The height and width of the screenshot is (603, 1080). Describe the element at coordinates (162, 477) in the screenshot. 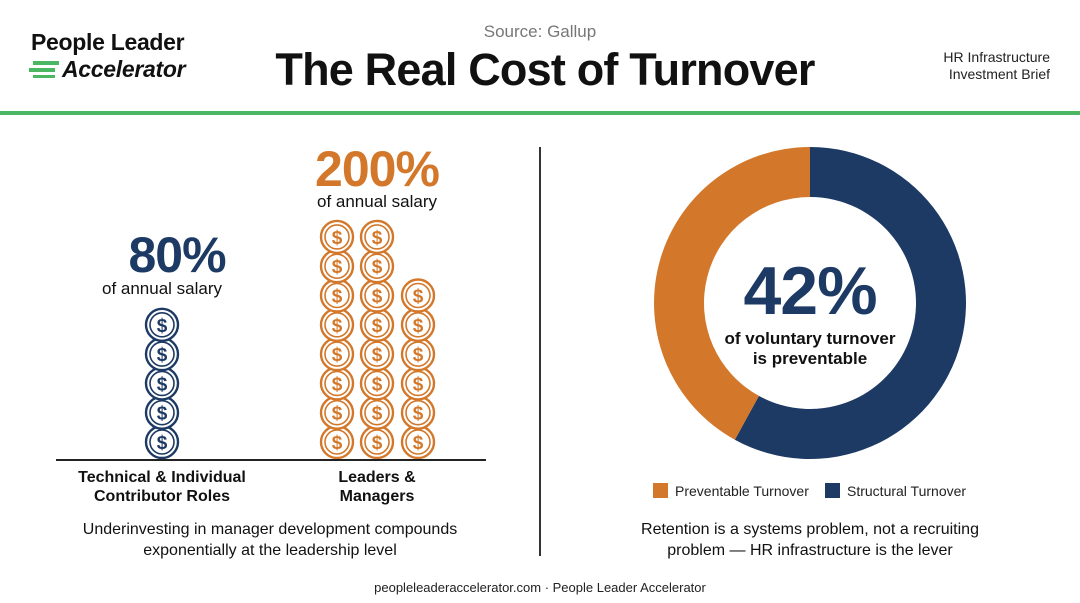

I see `category-label-technical-line1: Technical & Individual` at that location.